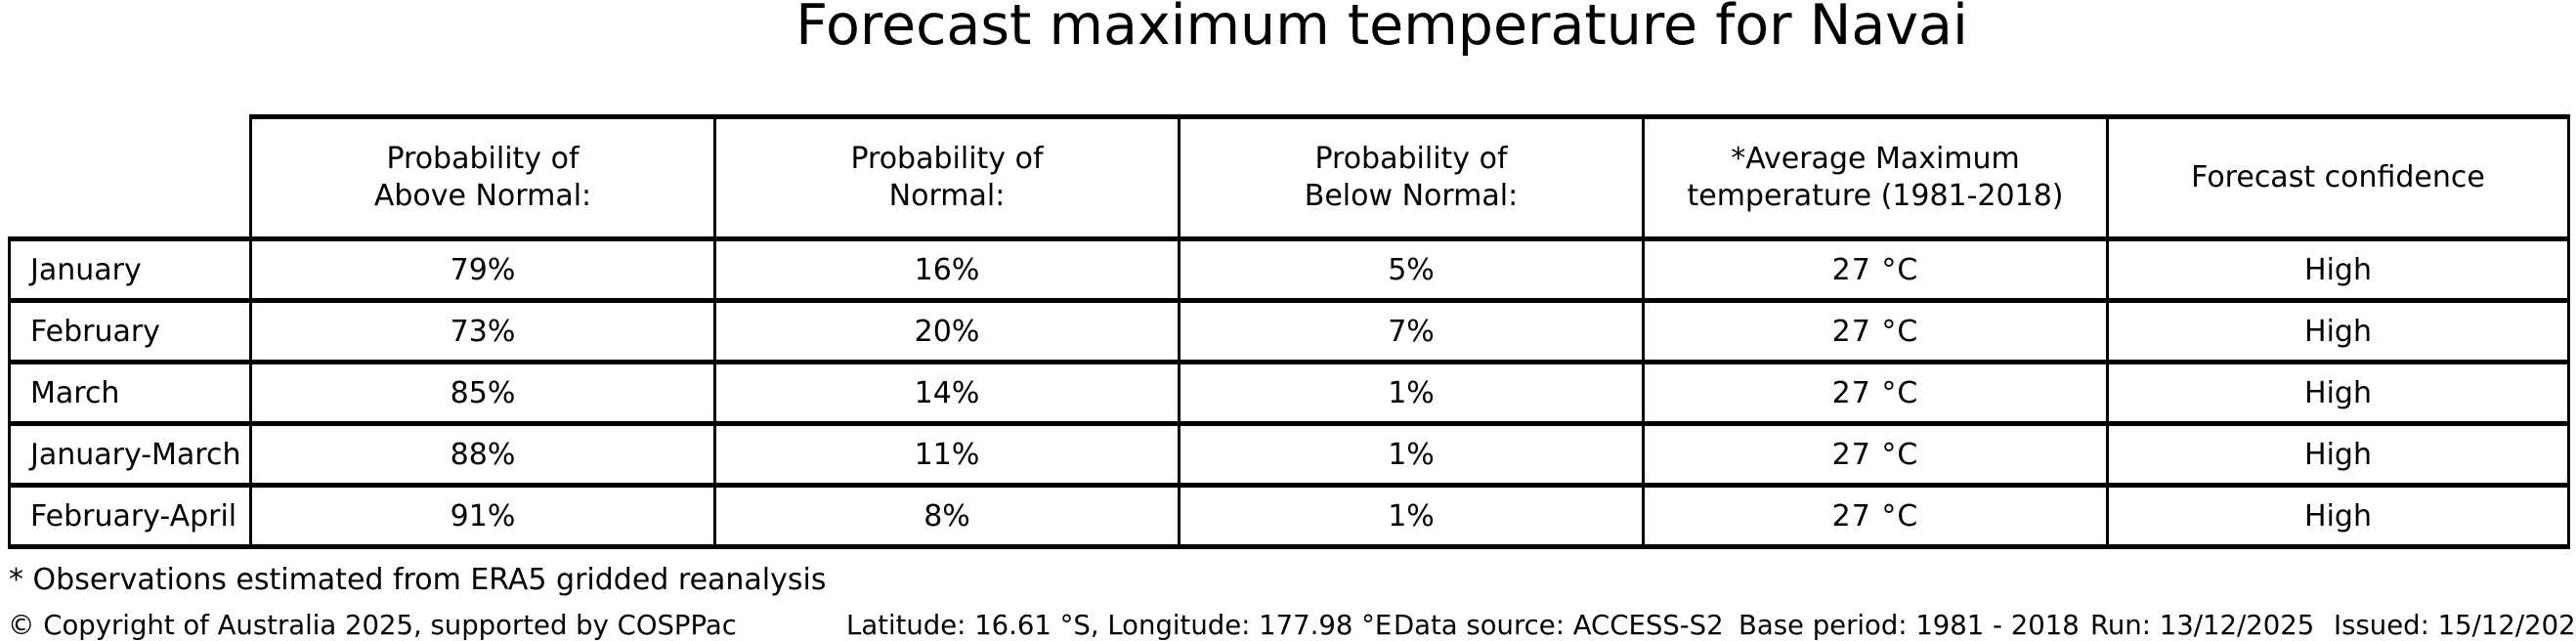 The height and width of the screenshot is (641, 2576). I want to click on table-row-january-march: January-March 88% 11% 1% 27 °C High, so click(1289, 454).